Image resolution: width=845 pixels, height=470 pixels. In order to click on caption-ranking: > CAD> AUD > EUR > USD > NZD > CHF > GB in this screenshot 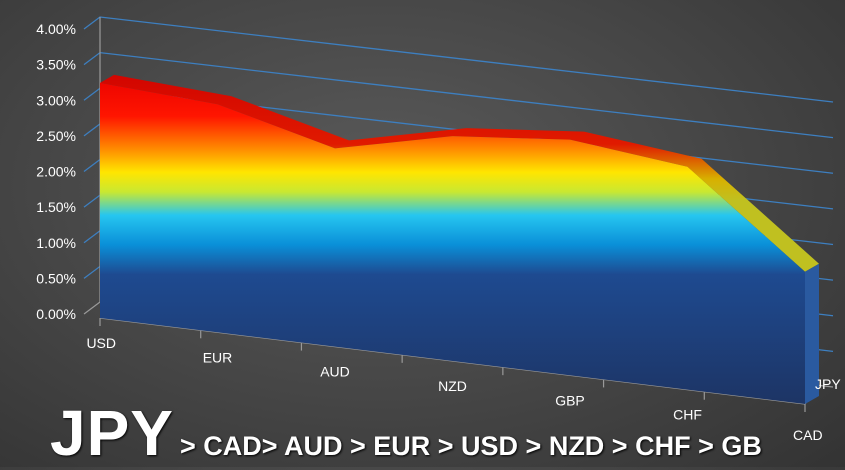, I will do `click(470, 446)`.